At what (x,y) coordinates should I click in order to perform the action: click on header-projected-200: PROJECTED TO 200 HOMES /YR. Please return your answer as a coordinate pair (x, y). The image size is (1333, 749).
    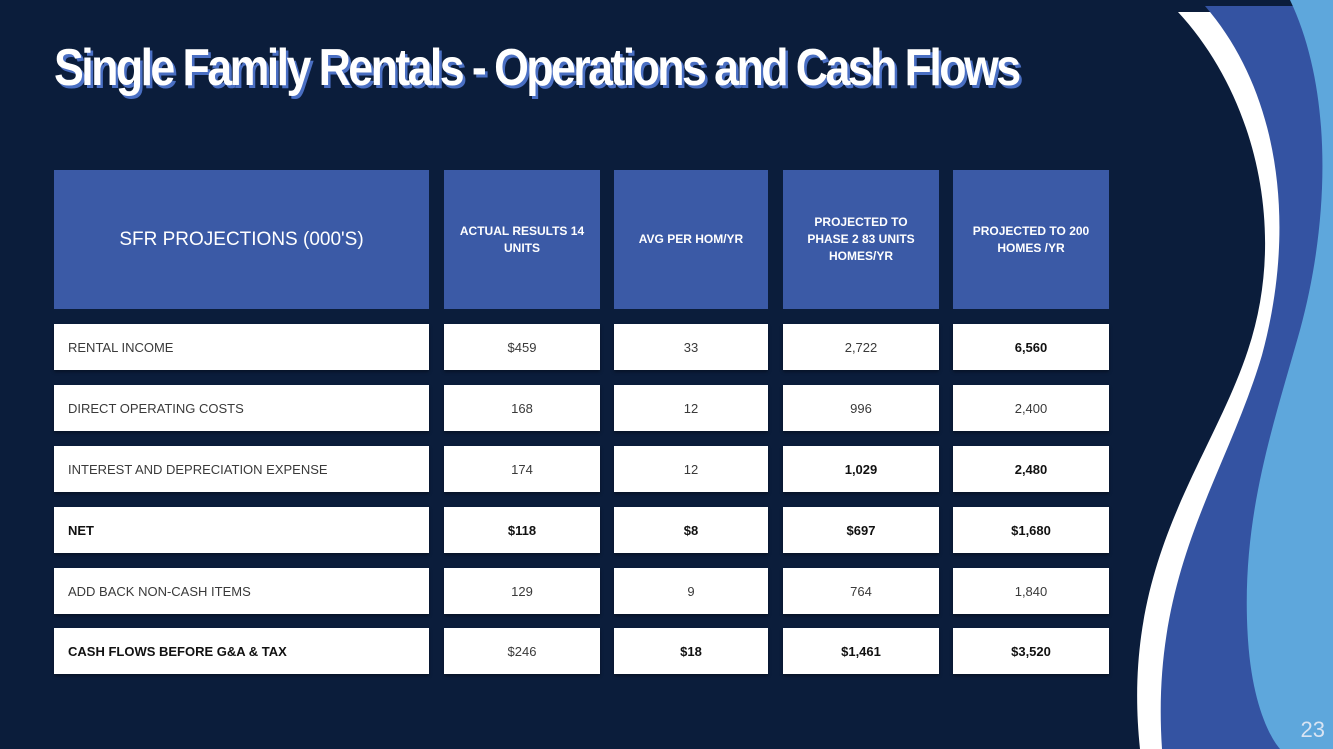
    Looking at the image, I should click on (1031, 239).